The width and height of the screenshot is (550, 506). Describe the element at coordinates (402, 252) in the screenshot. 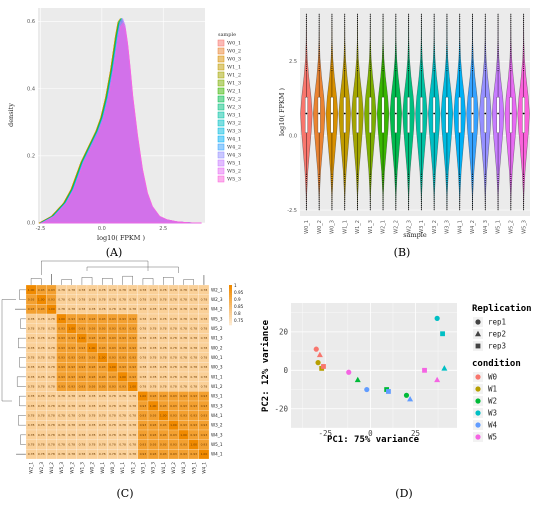

I see `panel-b-label: (B)` at that location.